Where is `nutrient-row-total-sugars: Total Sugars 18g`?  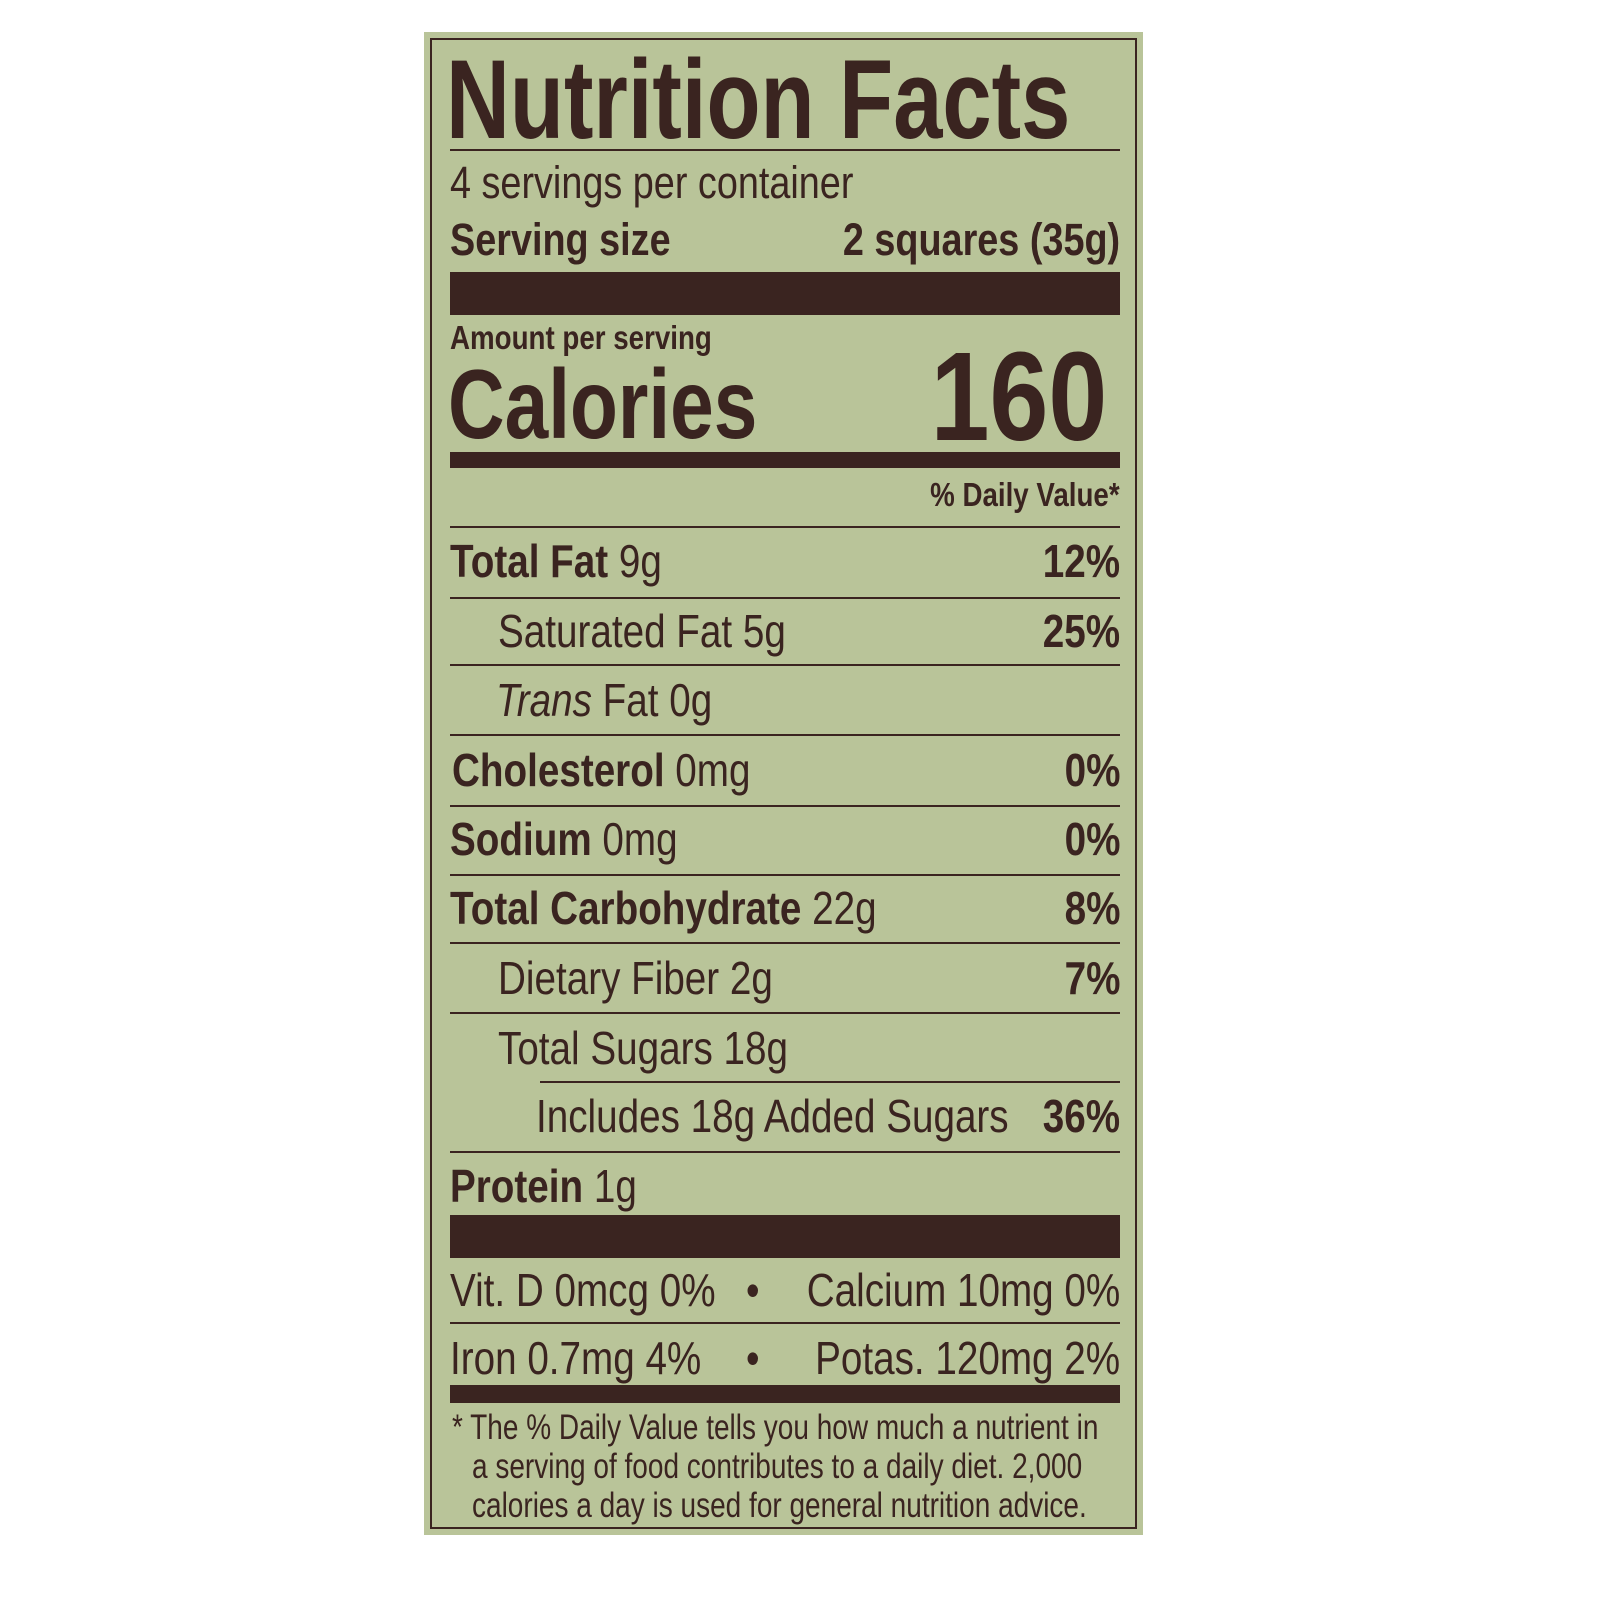 nutrient-row-total-sugars: Total Sugars 18g is located at coordinates (643, 1048).